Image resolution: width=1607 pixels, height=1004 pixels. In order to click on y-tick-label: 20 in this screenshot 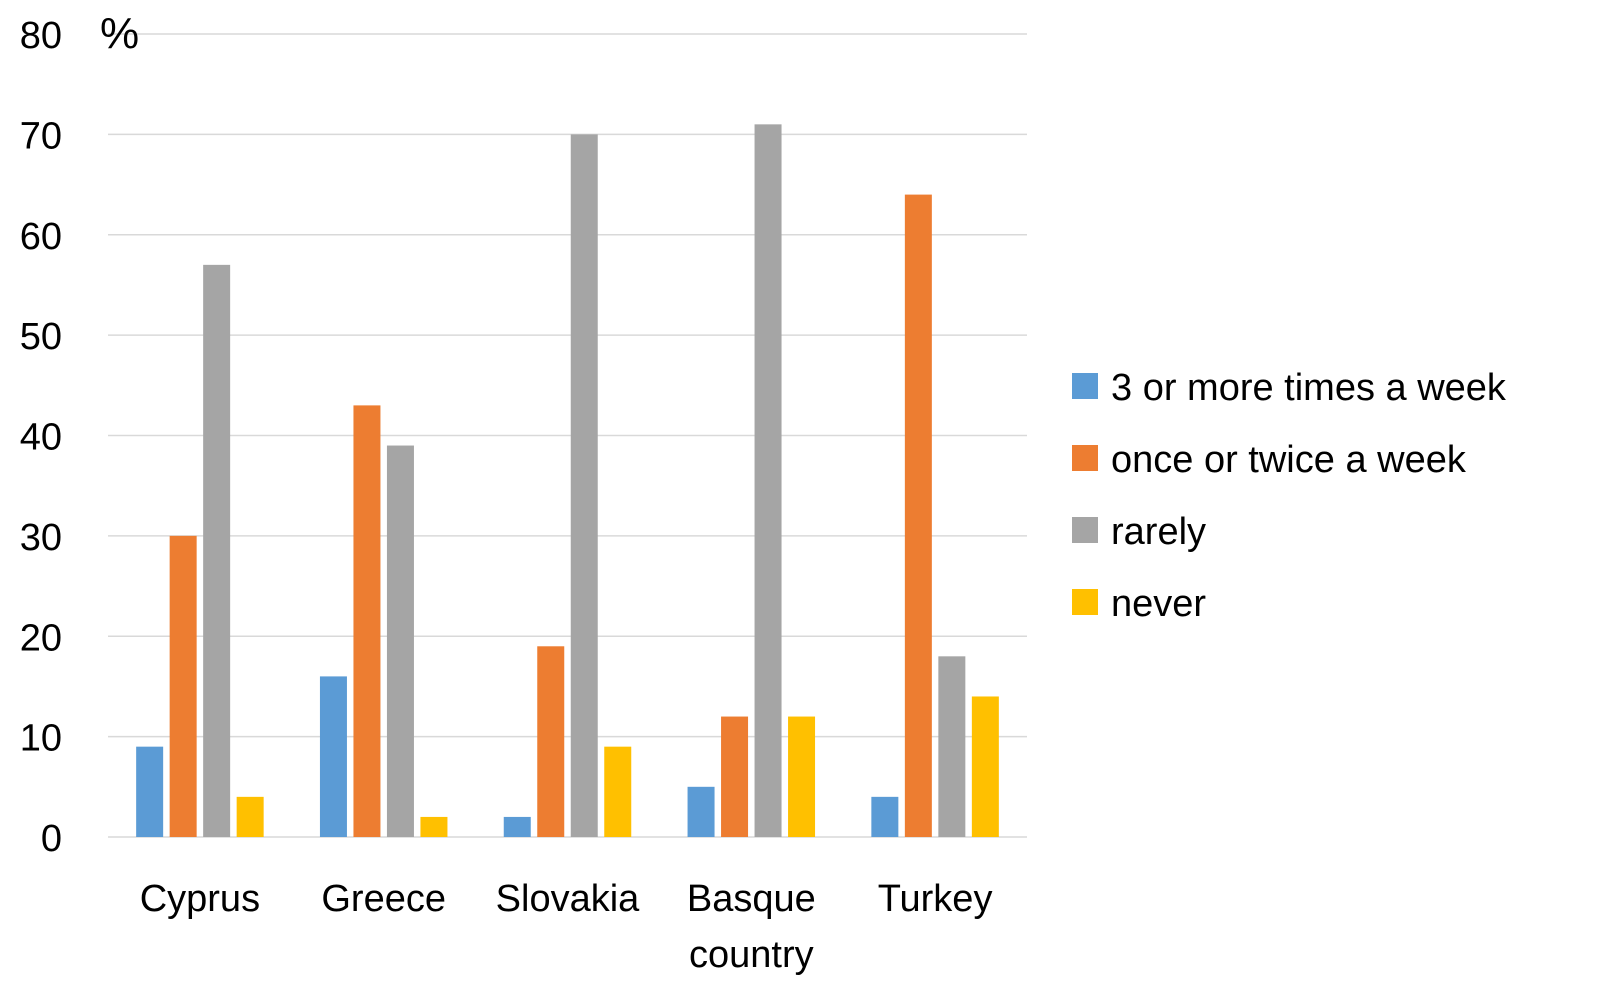, I will do `click(41, 638)`.